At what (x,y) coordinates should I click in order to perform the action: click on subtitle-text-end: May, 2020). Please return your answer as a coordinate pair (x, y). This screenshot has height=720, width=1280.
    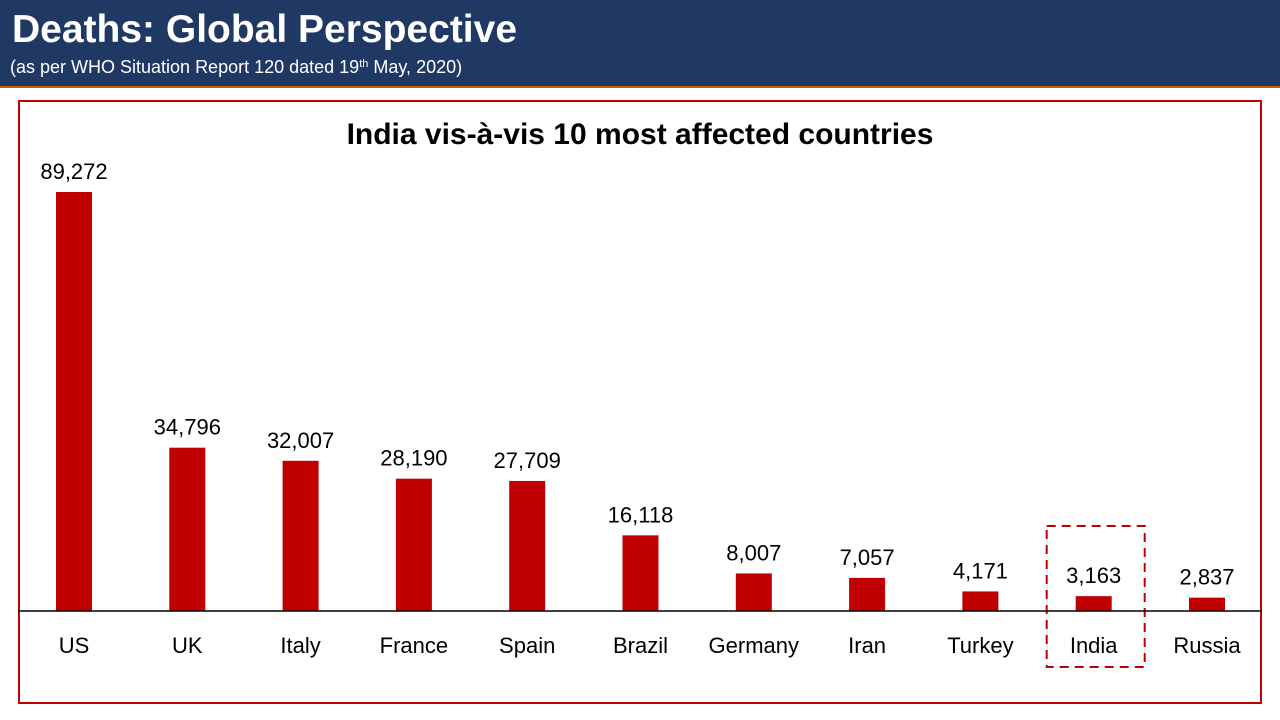
    Looking at the image, I should click on (415, 67).